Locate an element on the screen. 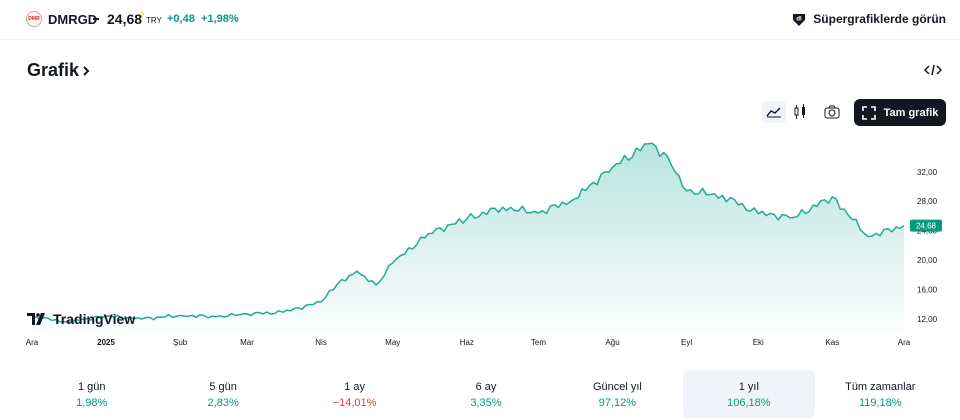 The image size is (960, 420). period-label: 1 gün is located at coordinates (91, 387).